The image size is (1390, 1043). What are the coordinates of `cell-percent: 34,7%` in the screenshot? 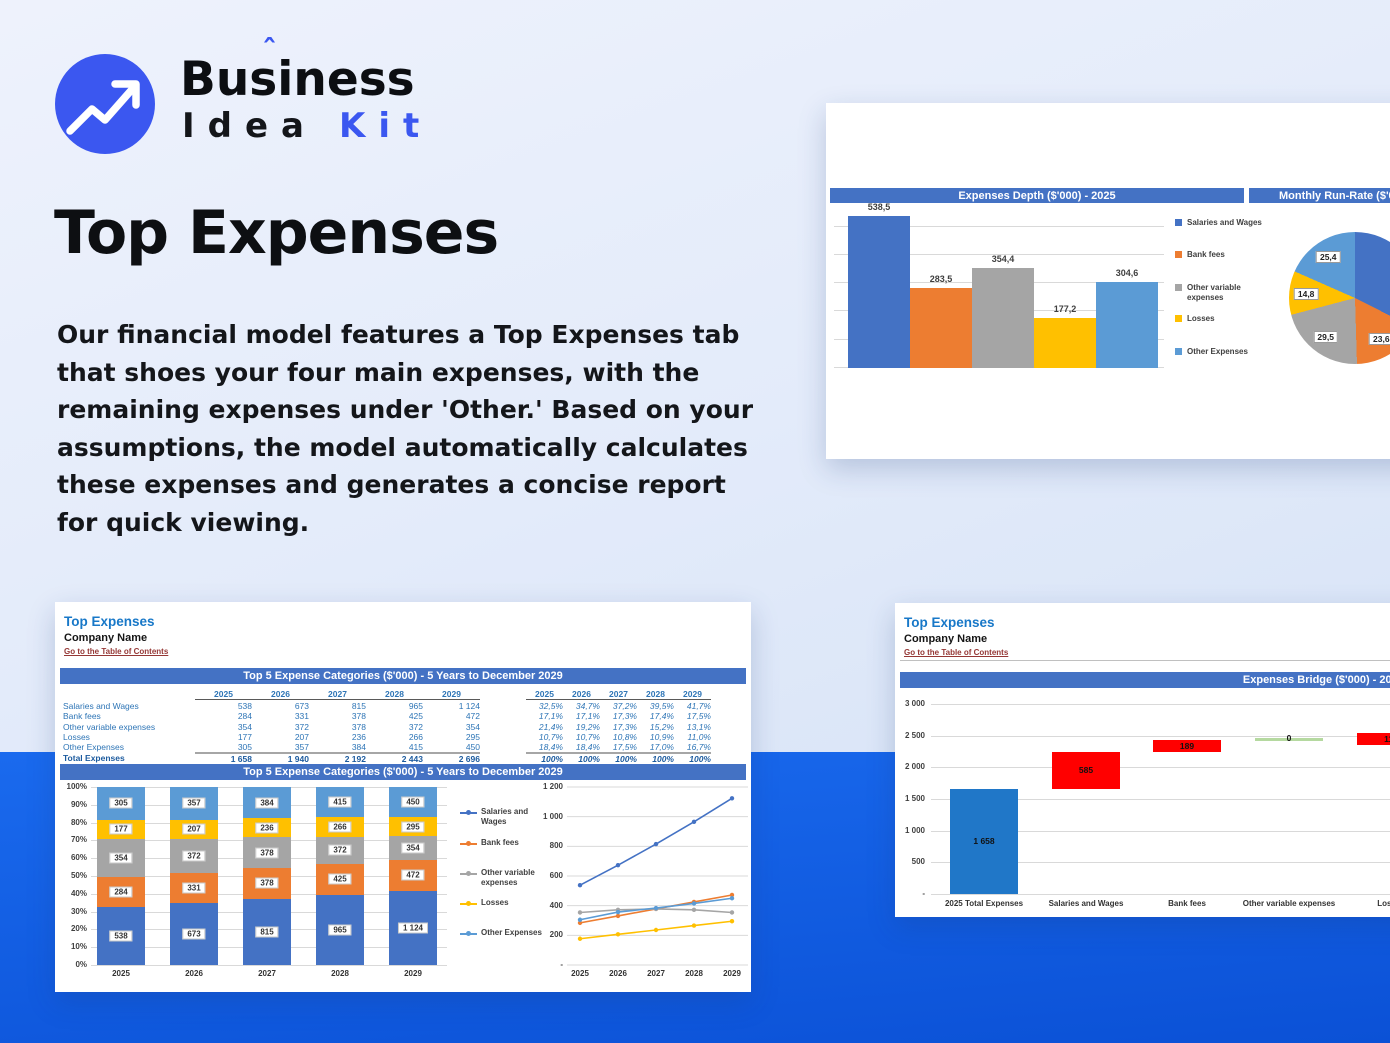 It's located at (587, 706).